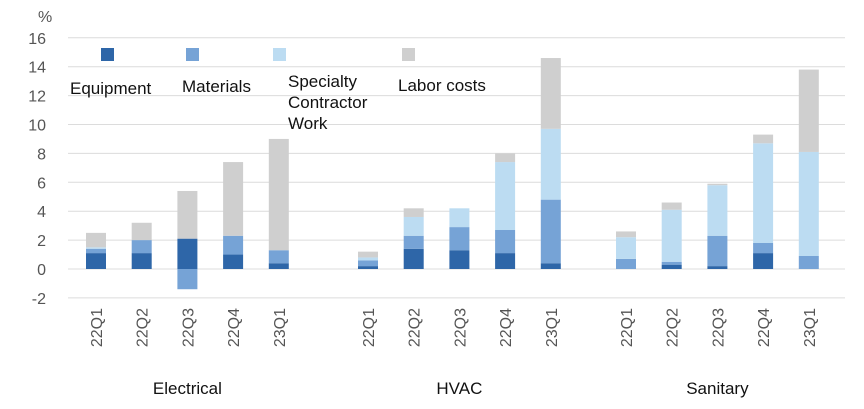 The height and width of the screenshot is (409, 864). Describe the element at coordinates (37, 97) in the screenshot. I see `y-tick-label: 12` at that location.